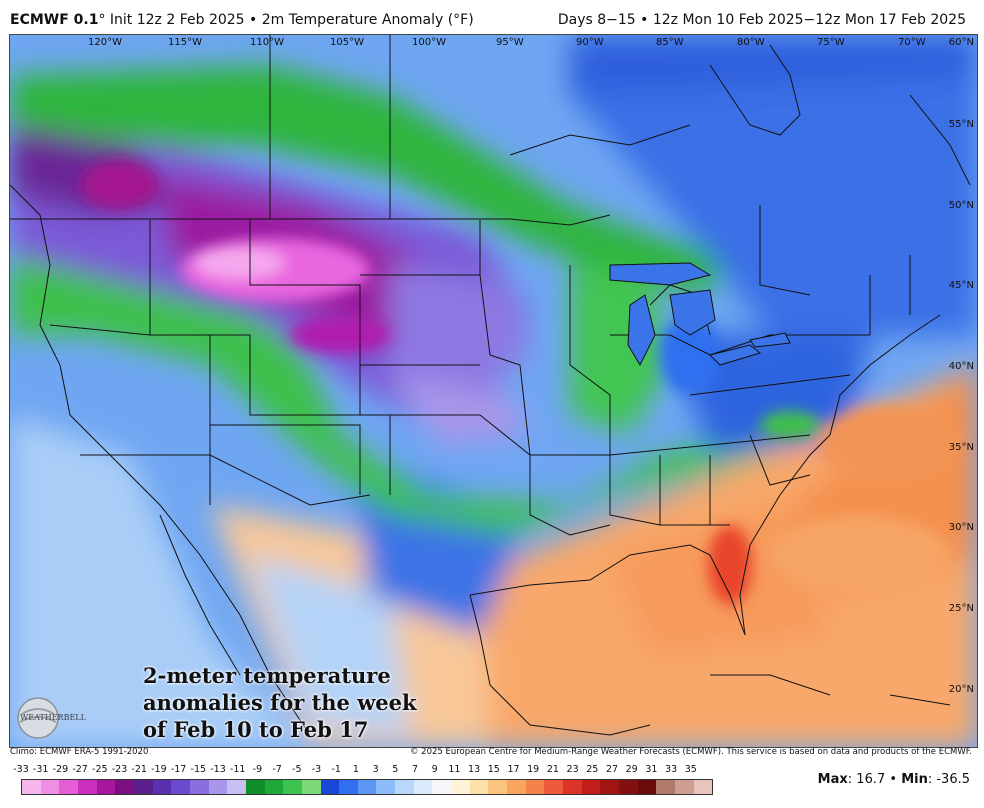  What do you see at coordinates (961, 689) in the screenshot?
I see `lat-label: 20°N` at bounding box center [961, 689].